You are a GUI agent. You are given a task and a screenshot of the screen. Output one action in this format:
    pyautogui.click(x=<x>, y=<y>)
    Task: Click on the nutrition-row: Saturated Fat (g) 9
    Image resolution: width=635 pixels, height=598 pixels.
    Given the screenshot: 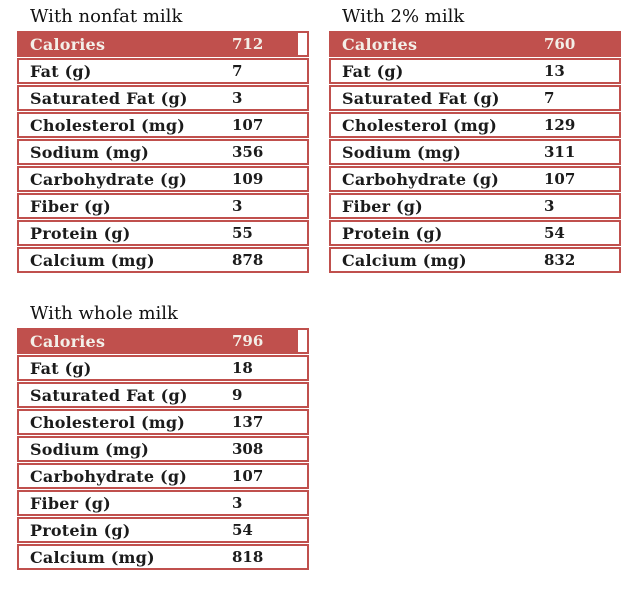 What is the action you would take?
    pyautogui.click(x=163, y=395)
    